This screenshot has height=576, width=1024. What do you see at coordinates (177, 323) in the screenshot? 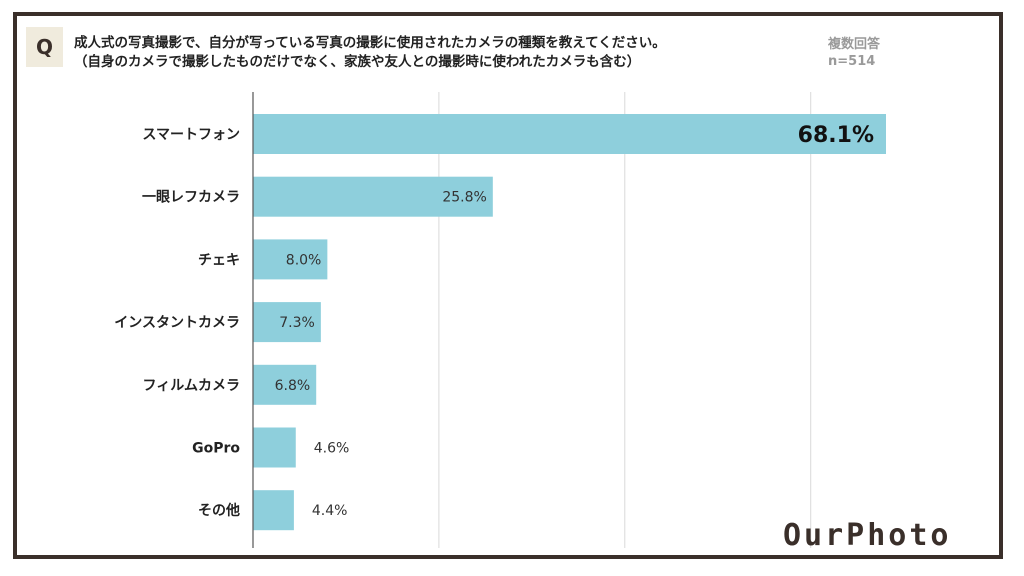
I see `category-label: インスタントカメラ` at bounding box center [177, 323].